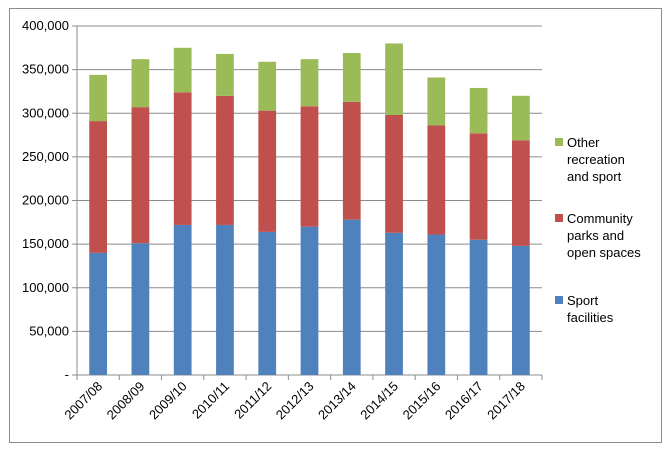 This screenshot has width=671, height=451. I want to click on legend-label: open spaces, so click(604, 252).